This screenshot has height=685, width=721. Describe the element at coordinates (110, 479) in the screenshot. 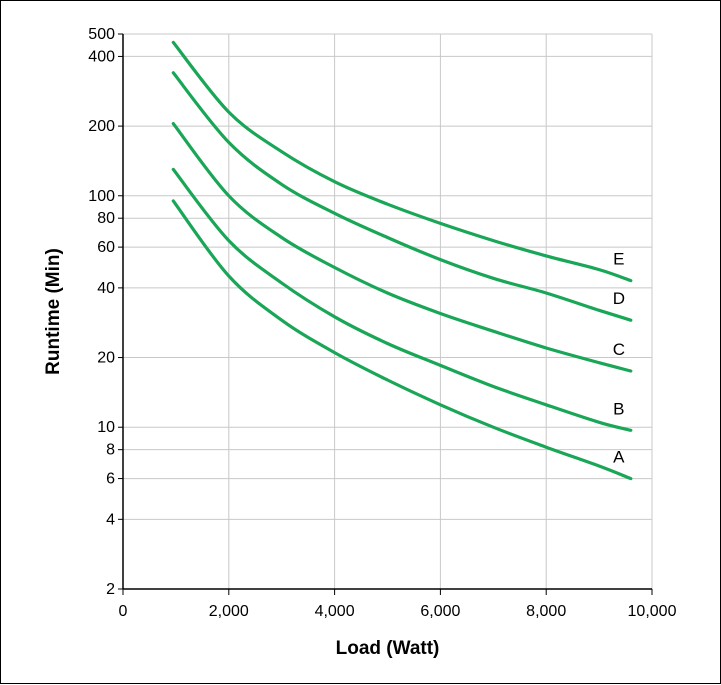

I see `y-tick-label: 6` at that location.